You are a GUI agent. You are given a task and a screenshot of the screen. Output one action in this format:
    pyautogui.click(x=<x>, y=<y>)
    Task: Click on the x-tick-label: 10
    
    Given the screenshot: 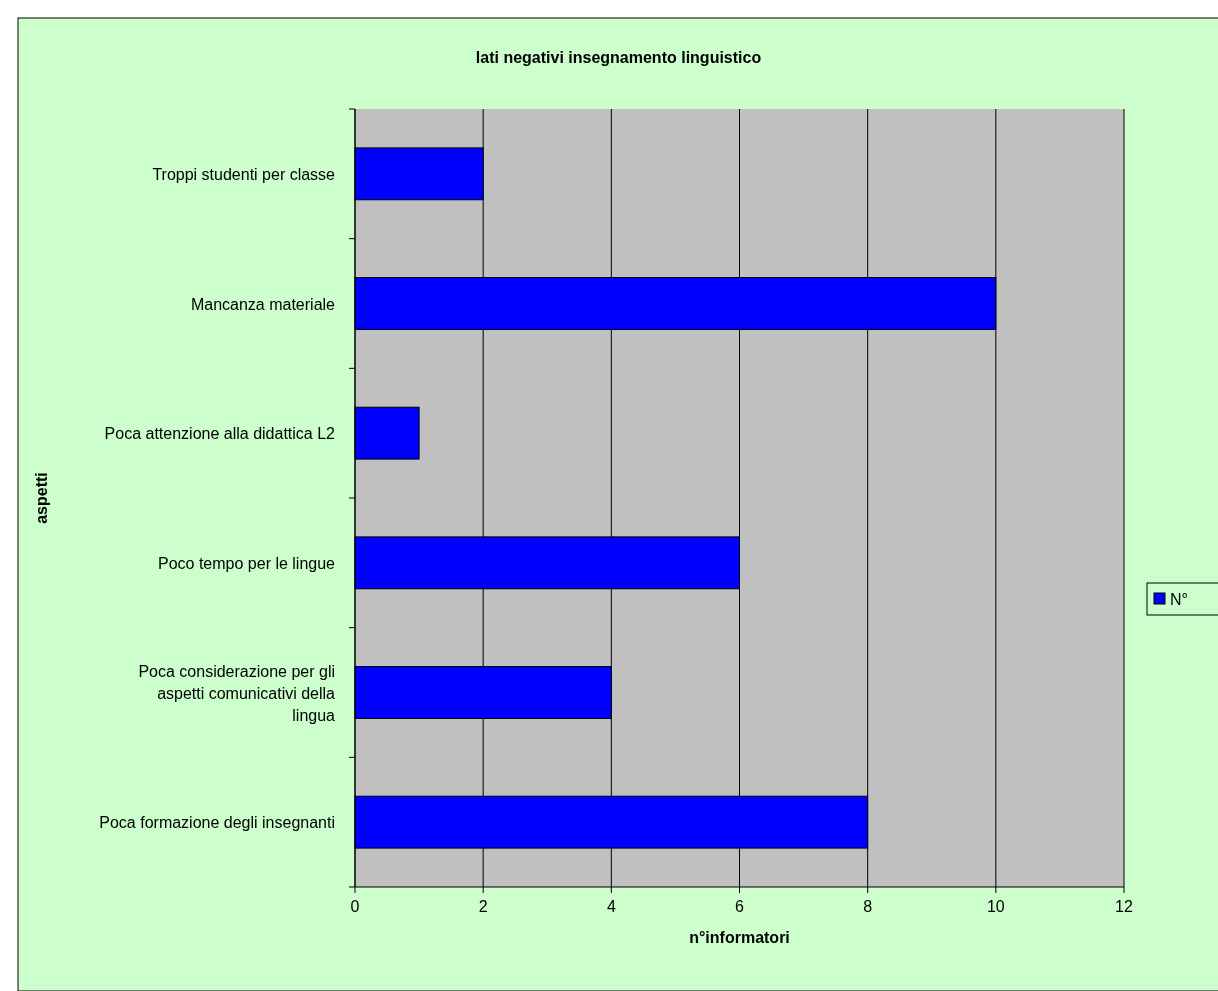 What is the action you would take?
    pyautogui.click(x=995, y=906)
    